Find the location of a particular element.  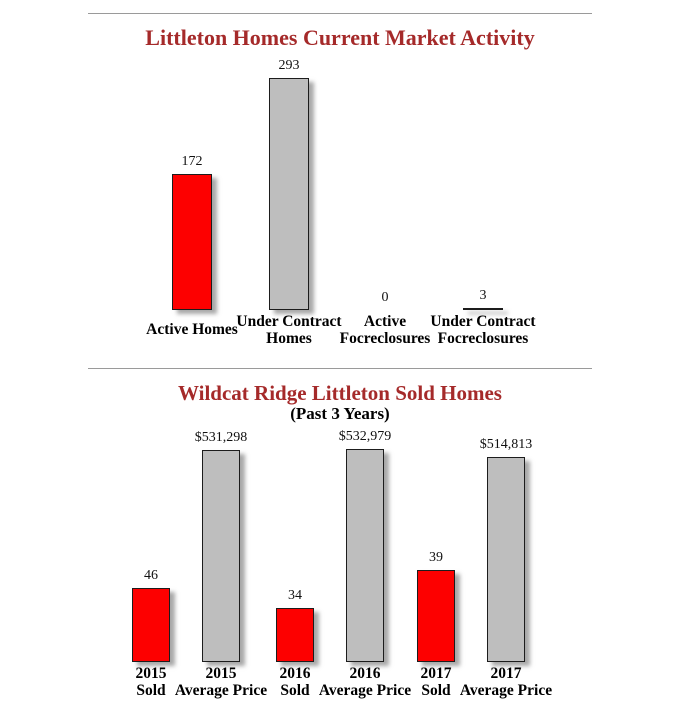

bar-2016-average-price is located at coordinates (365, 555).